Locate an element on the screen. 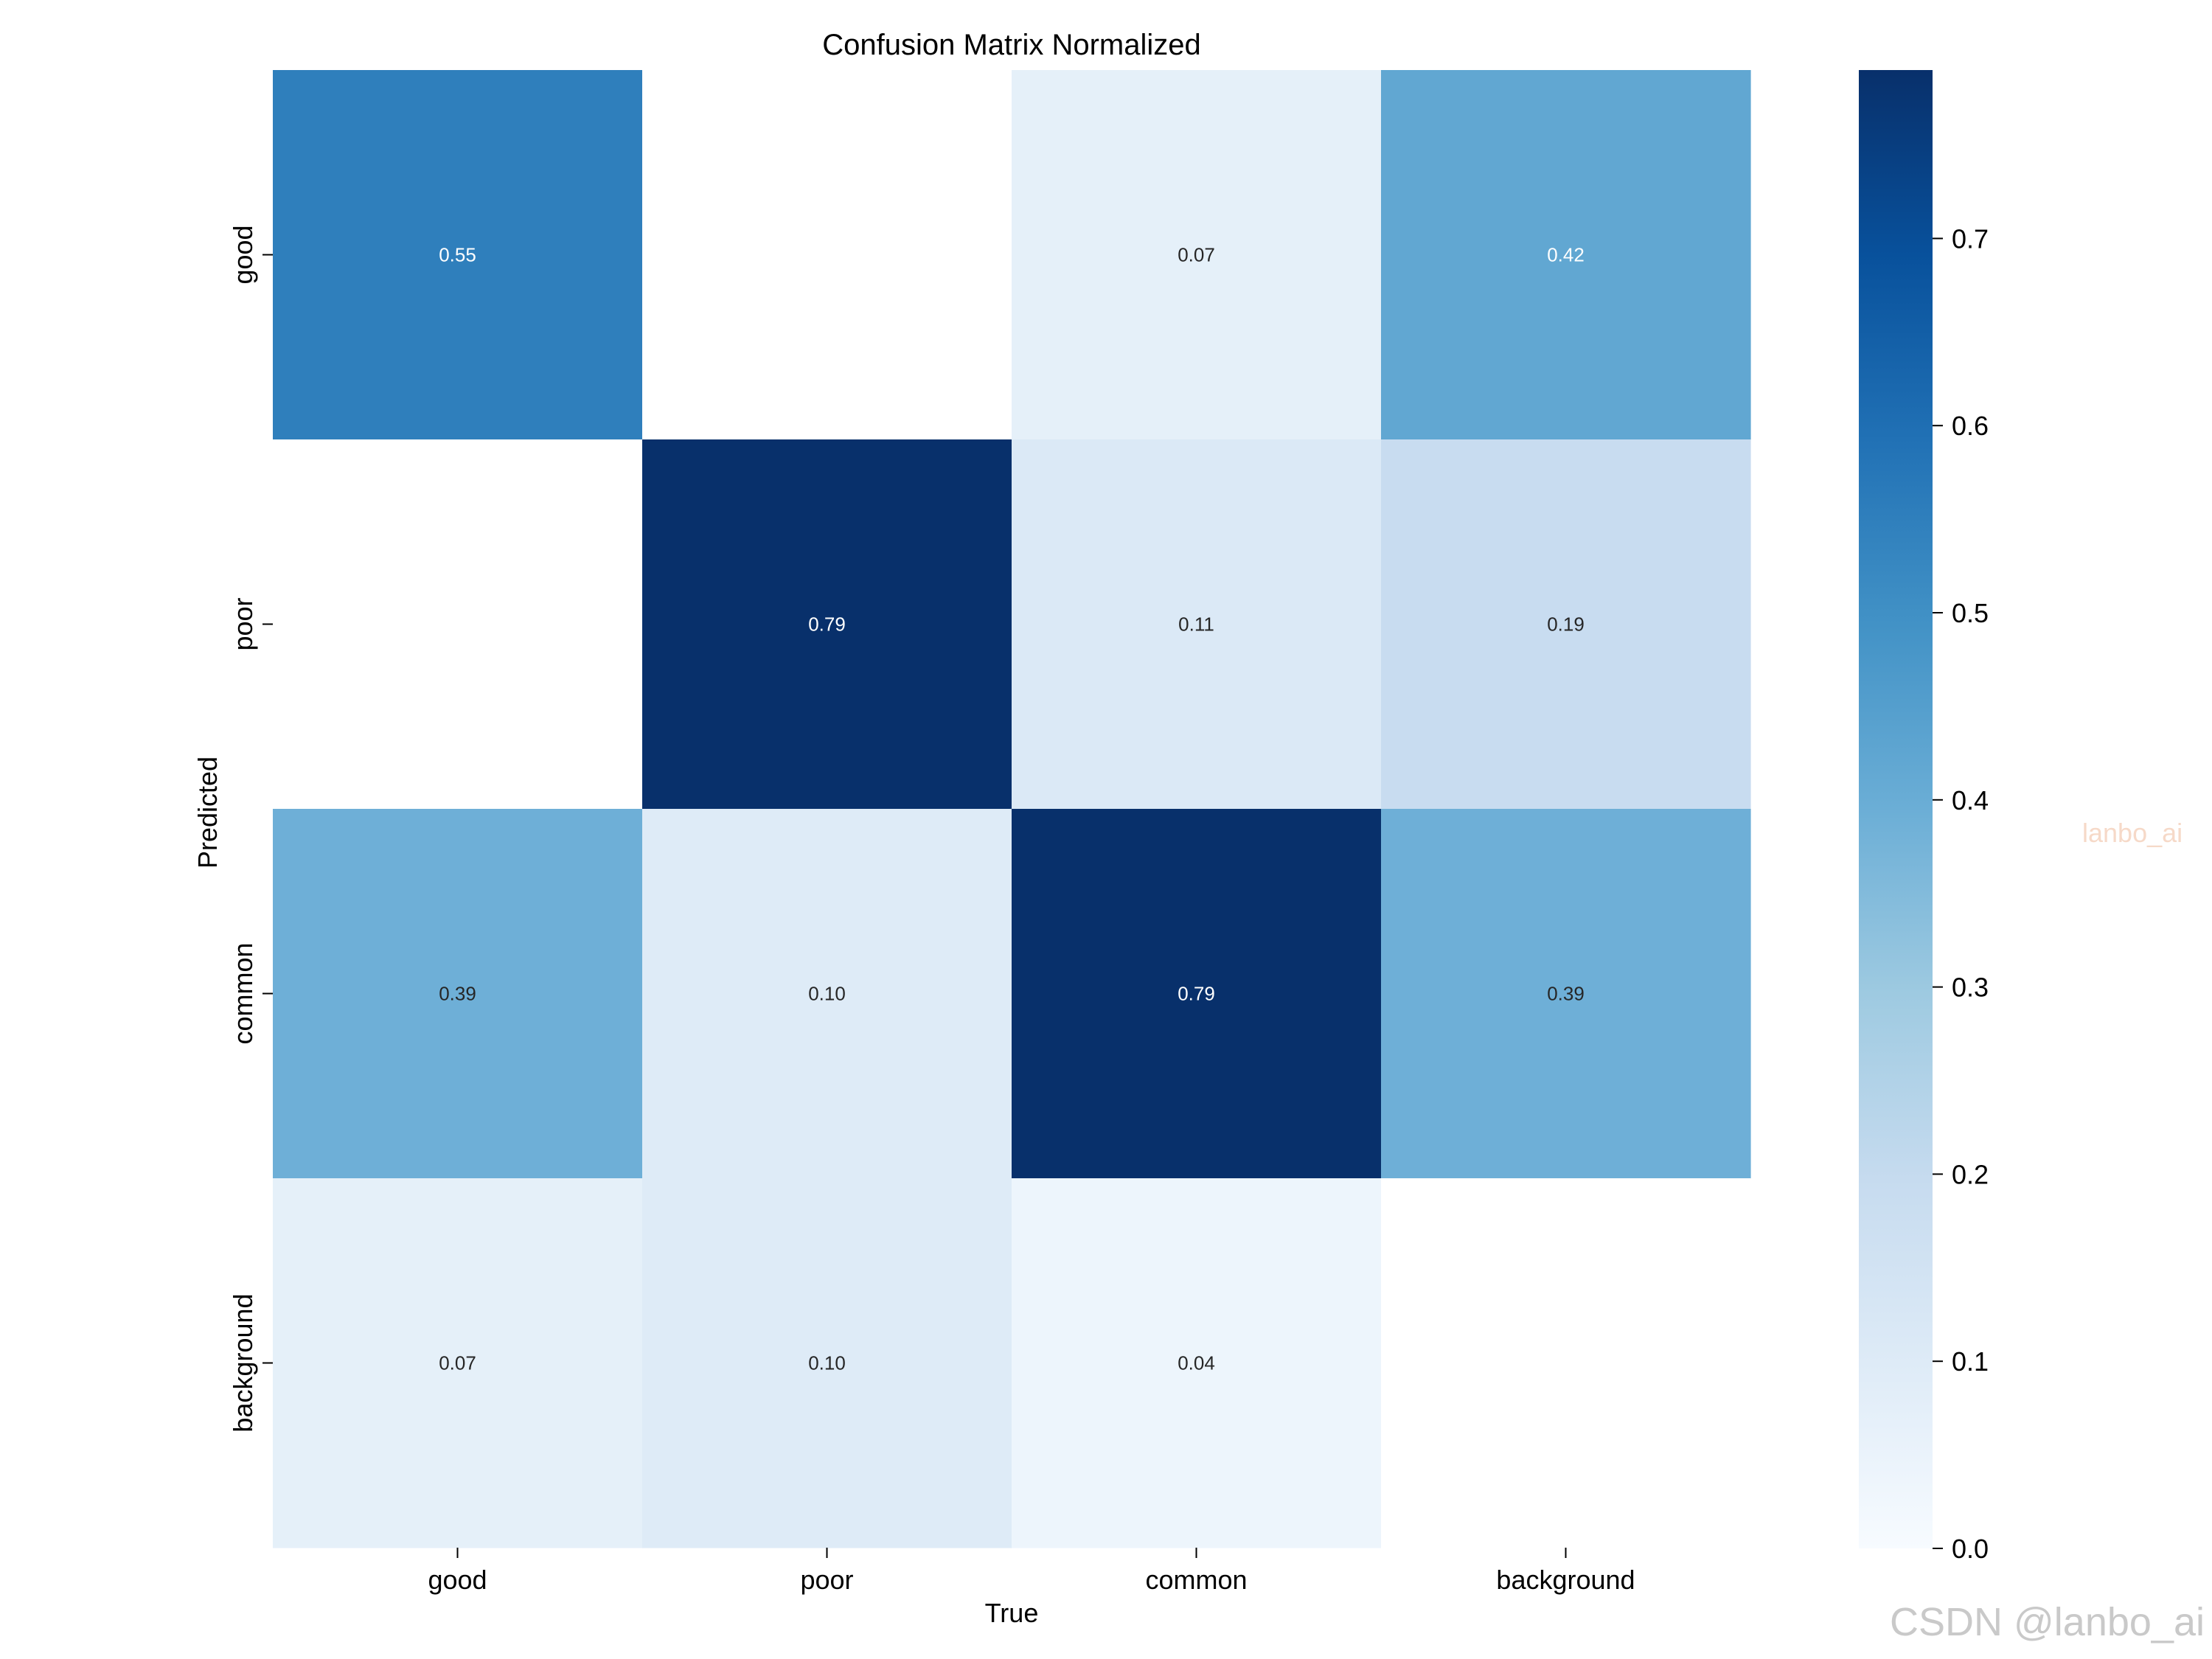  heatmap-cell-good-common is located at coordinates (1197, 255).